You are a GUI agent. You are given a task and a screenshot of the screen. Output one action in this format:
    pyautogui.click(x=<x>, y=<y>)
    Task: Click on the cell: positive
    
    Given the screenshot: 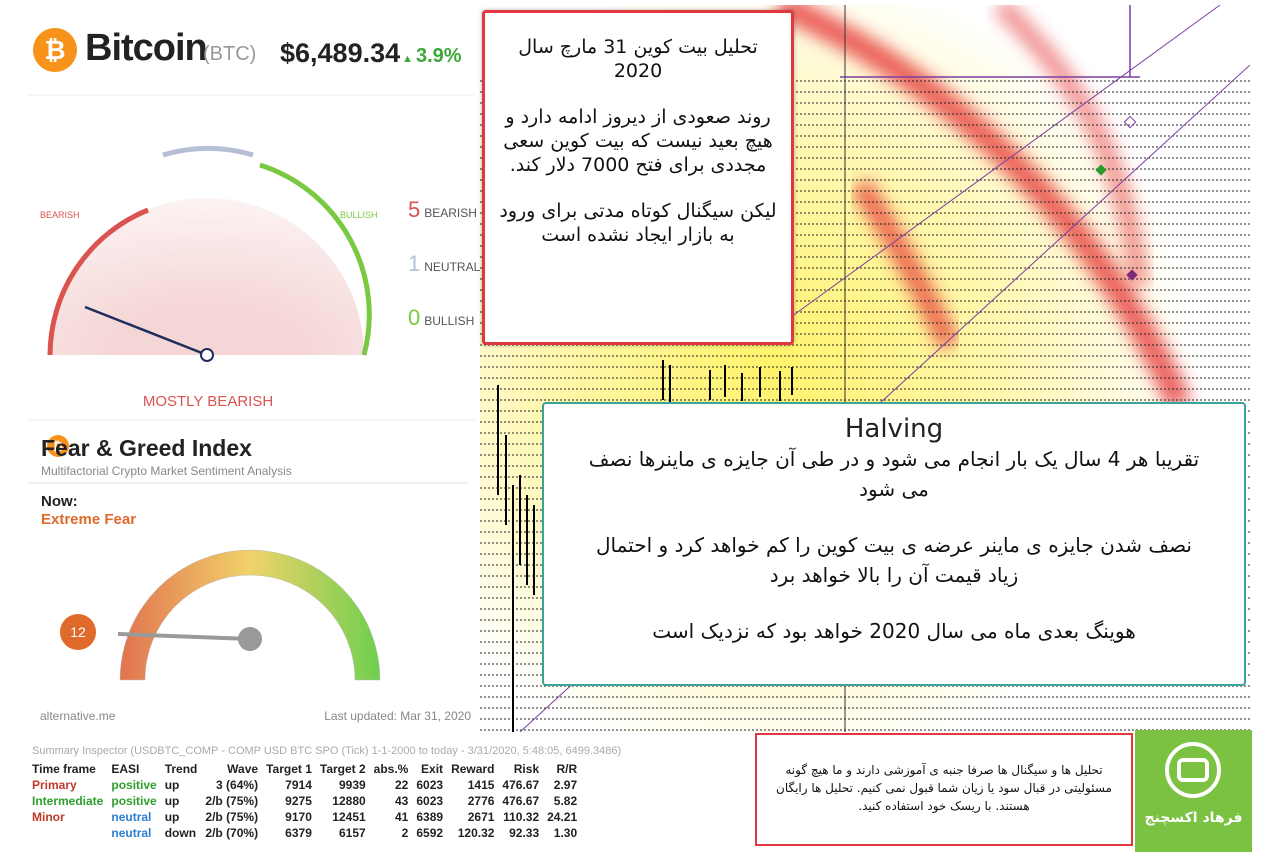 What is the action you would take?
    pyautogui.click(x=134, y=801)
    